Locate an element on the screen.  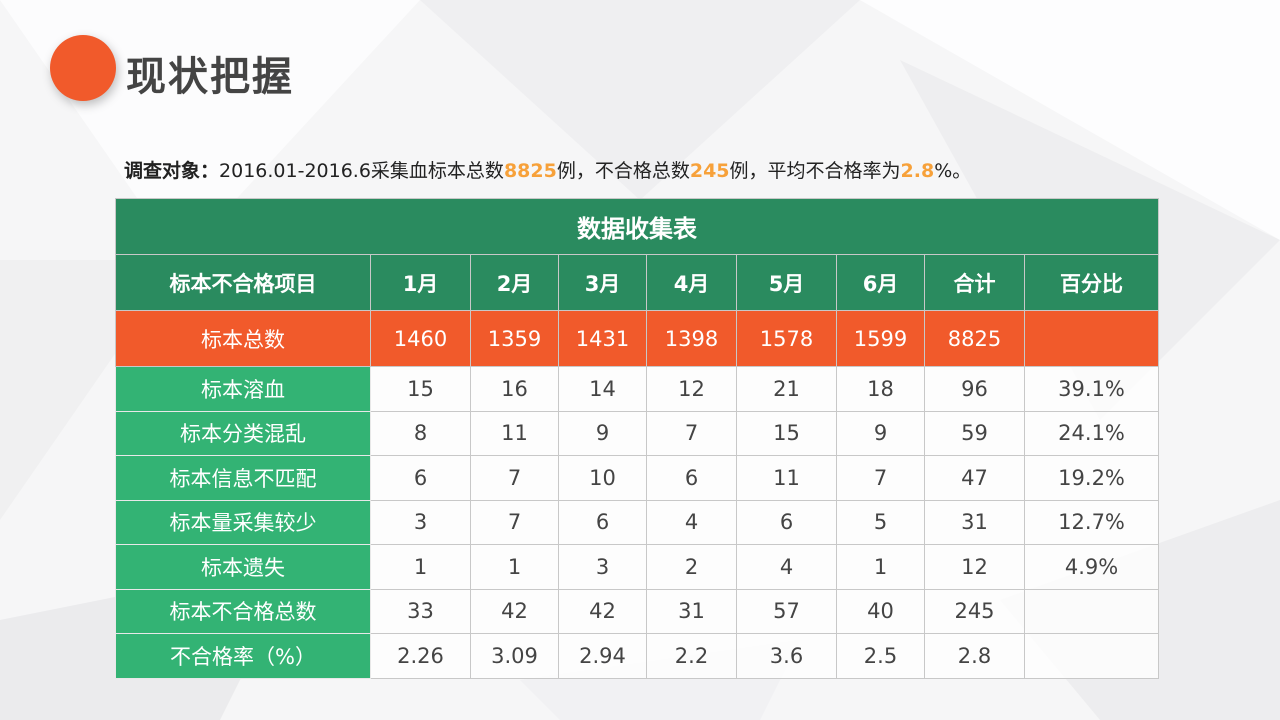
table-cell: 24.1% is located at coordinates (1091, 433).